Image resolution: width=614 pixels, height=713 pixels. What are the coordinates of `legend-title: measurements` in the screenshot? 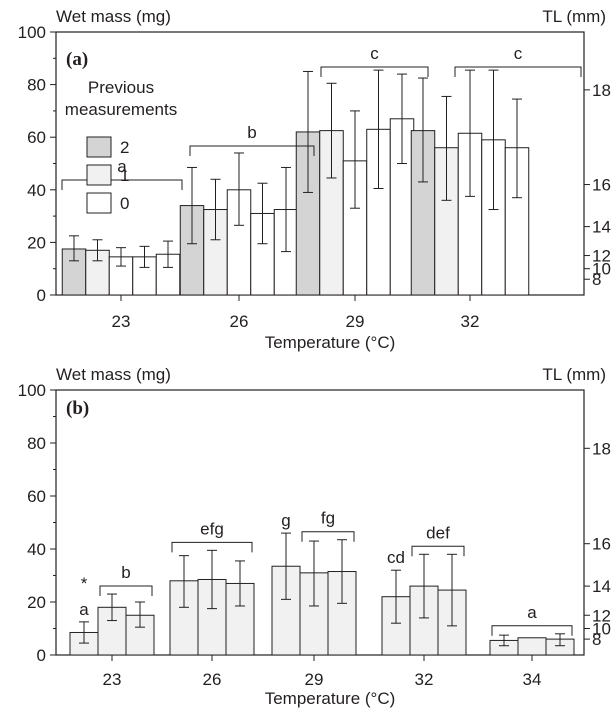 It's located at (121, 109).